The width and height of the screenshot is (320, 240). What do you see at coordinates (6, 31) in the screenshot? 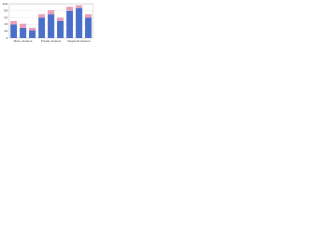
I see `y-tick-label: 20` at bounding box center [6, 31].